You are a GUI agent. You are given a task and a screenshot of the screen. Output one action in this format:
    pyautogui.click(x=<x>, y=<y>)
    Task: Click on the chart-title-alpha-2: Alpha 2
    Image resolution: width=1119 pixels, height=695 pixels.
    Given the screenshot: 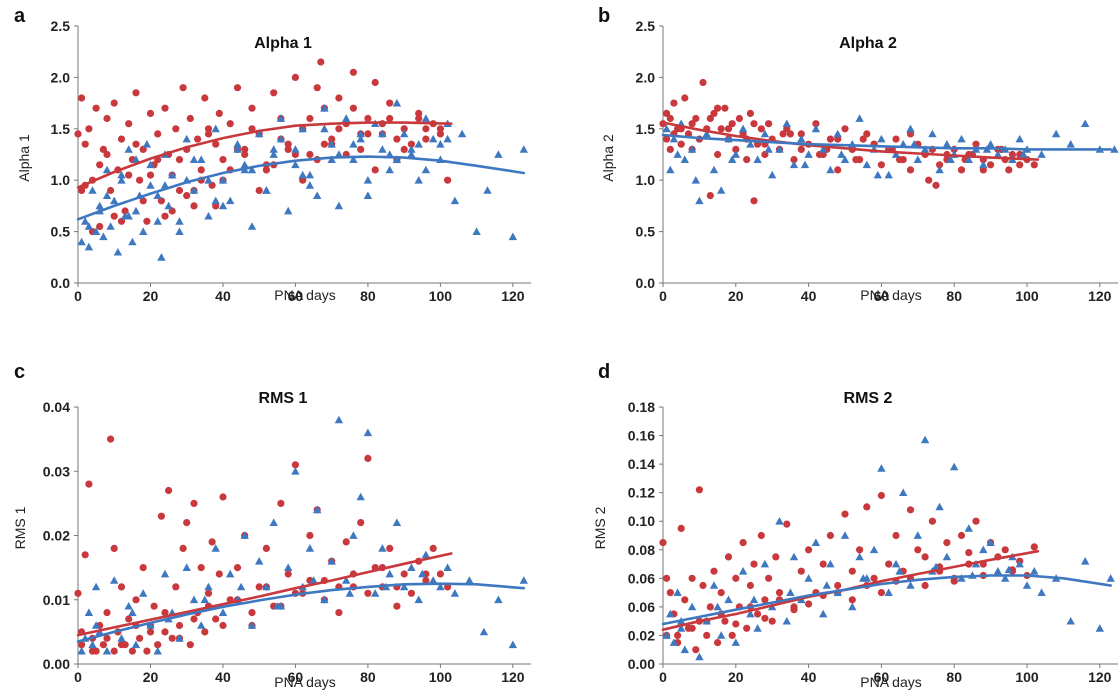 What is the action you would take?
    pyautogui.click(x=868, y=43)
    